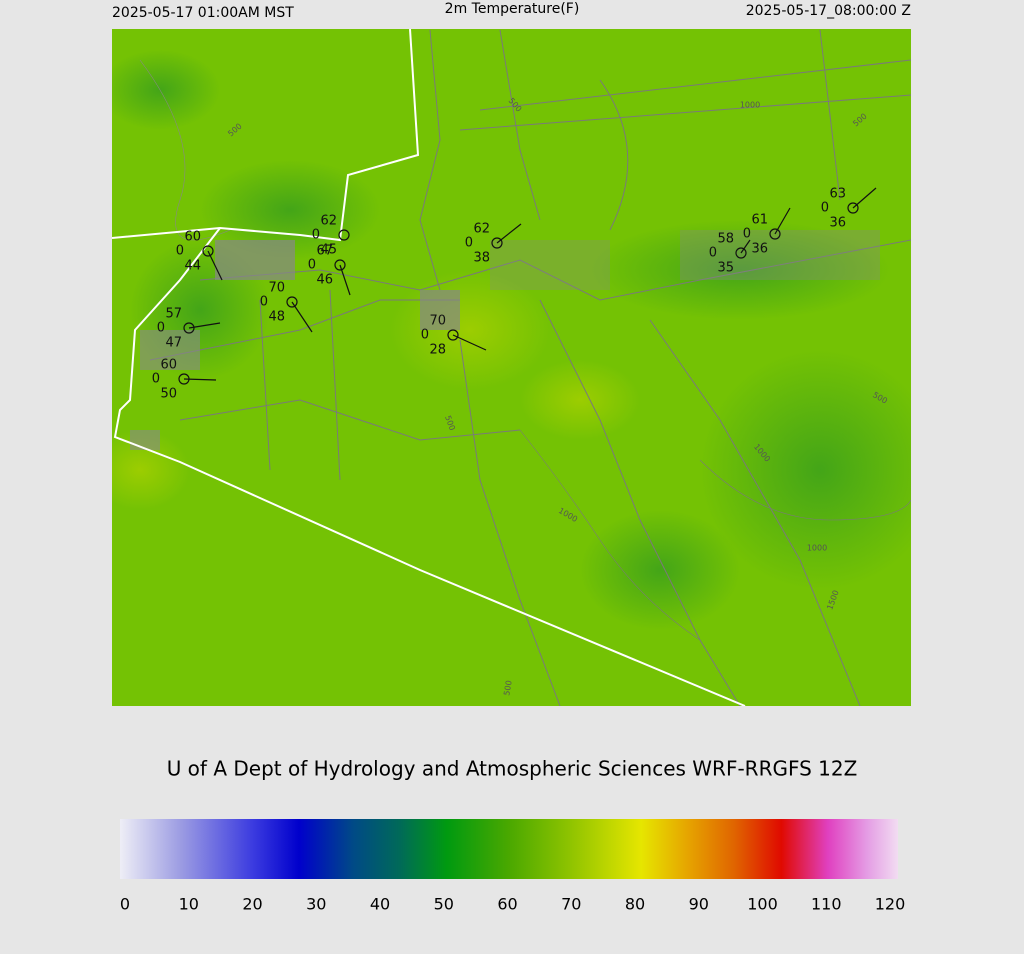 The image size is (1024, 954). Describe the element at coordinates (725, 268) in the screenshot. I see `dewpoint: 35` at that location.